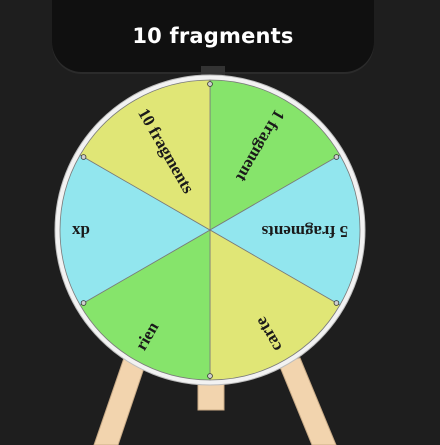 The height and width of the screenshot is (445, 440). What do you see at coordinates (307, 401) in the screenshot?
I see `easel-right-leg` at bounding box center [307, 401].